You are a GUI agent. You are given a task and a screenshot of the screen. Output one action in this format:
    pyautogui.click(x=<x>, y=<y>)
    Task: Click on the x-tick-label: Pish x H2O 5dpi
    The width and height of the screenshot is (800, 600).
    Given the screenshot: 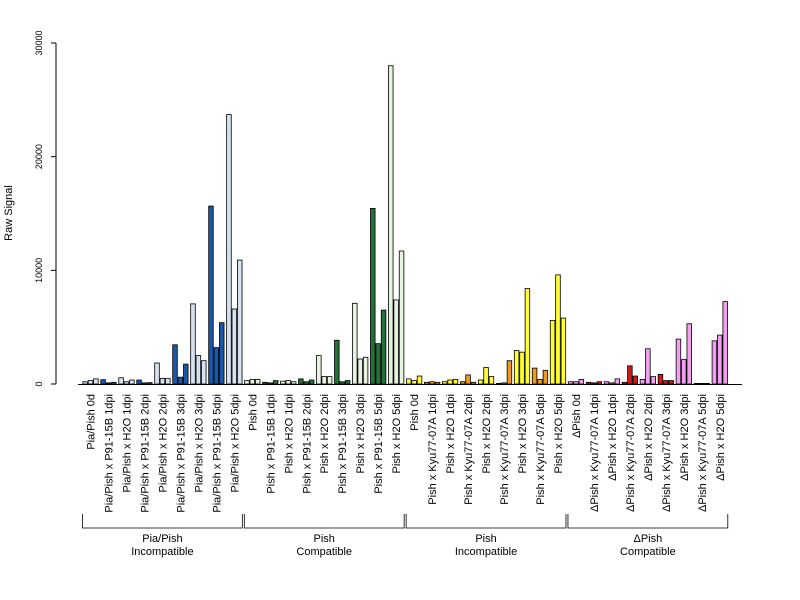 What is the action you would take?
    pyautogui.click(x=559, y=433)
    